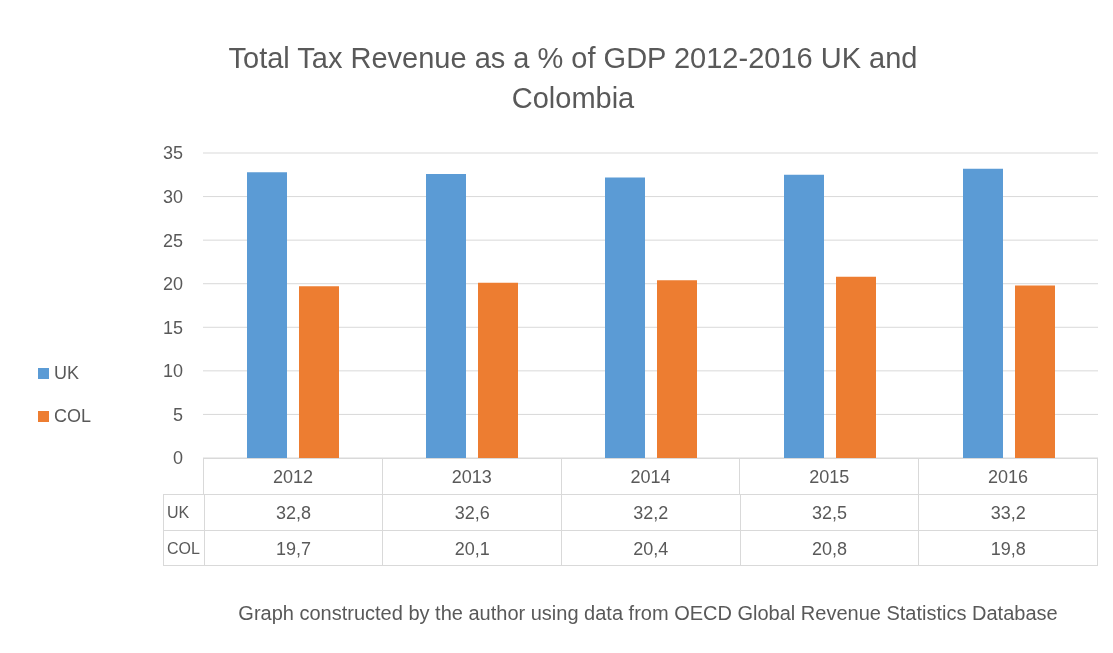 The width and height of the screenshot is (1113, 653). I want to click on text: COL, so click(183, 548).